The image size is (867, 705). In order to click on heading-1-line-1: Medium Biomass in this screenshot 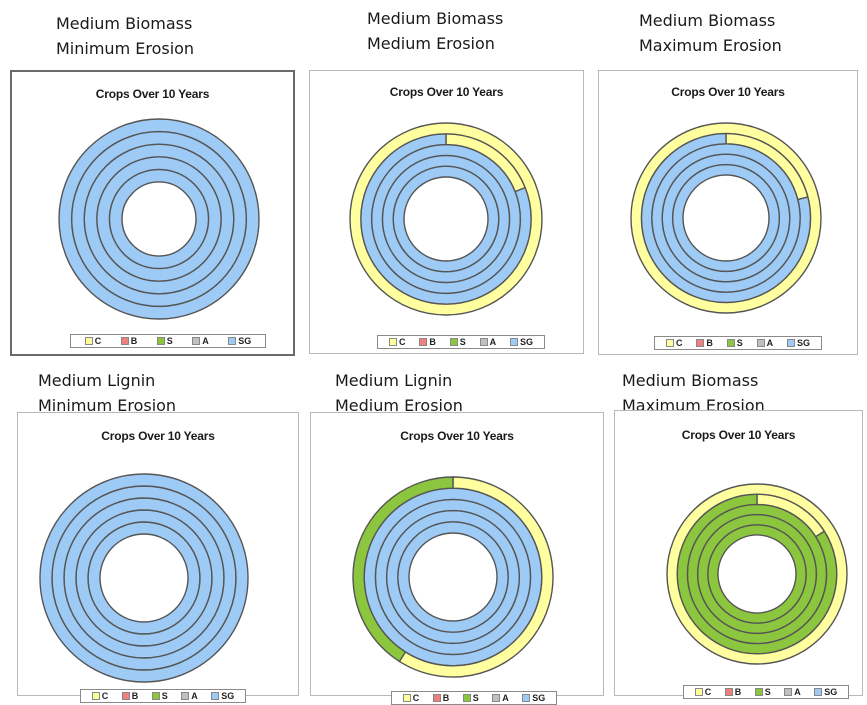, I will do `click(124, 23)`.